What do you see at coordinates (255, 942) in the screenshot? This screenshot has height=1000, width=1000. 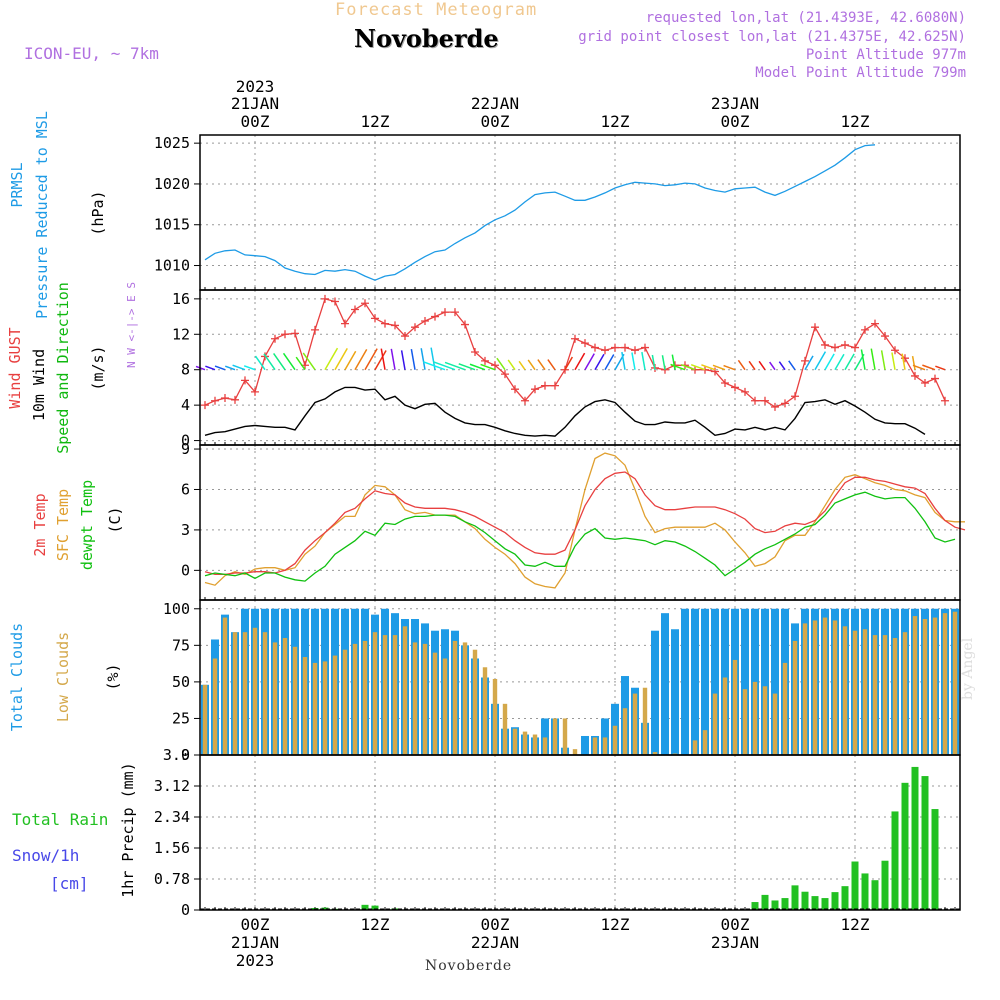 I see `bottom-date-label: 21JAN` at bounding box center [255, 942].